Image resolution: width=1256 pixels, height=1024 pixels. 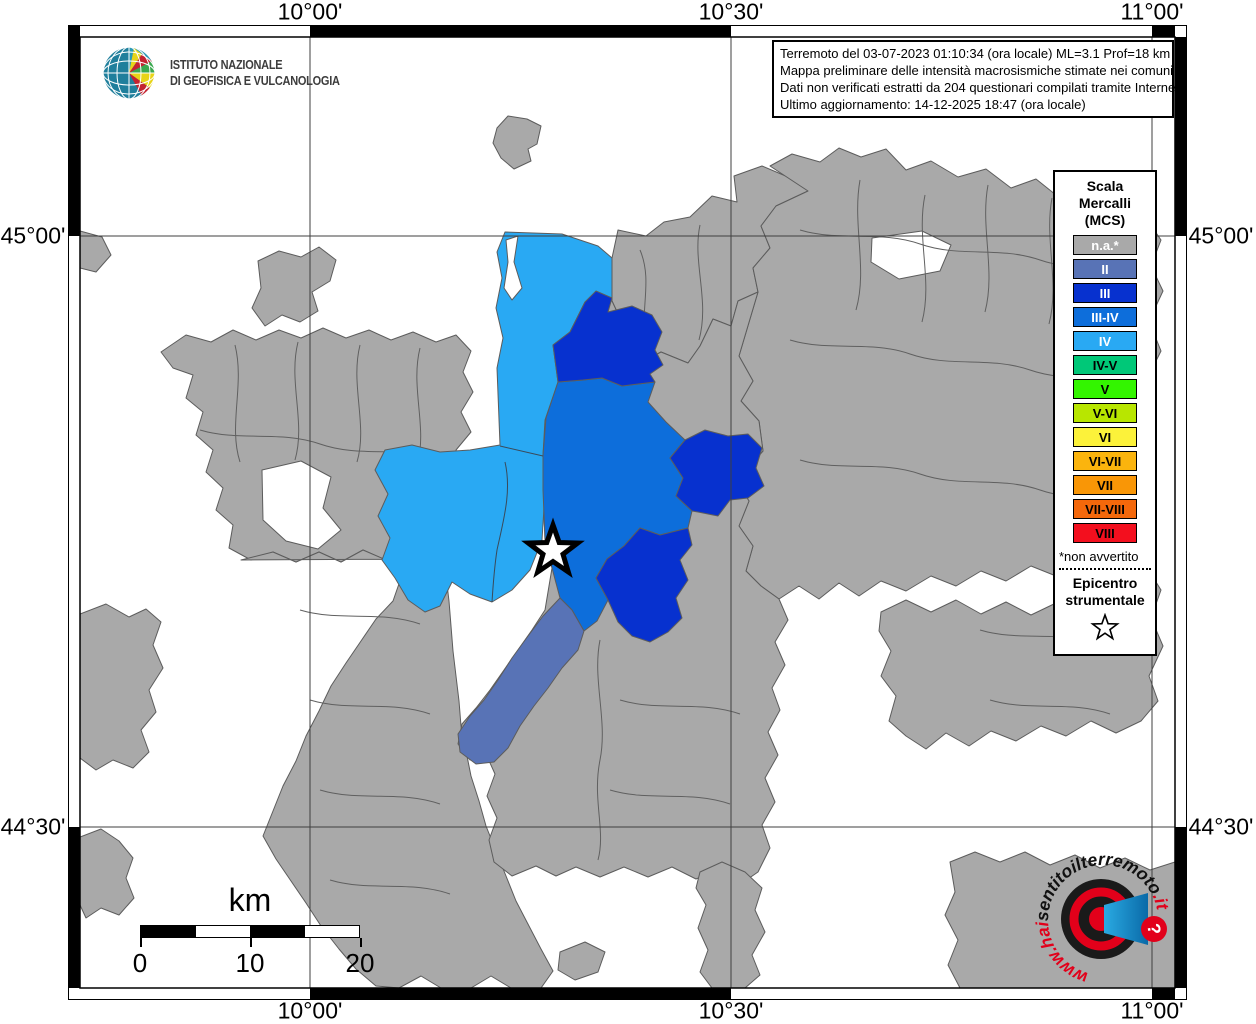 What do you see at coordinates (1105, 629) in the screenshot?
I see `legend-star-icon` at bounding box center [1105, 629].